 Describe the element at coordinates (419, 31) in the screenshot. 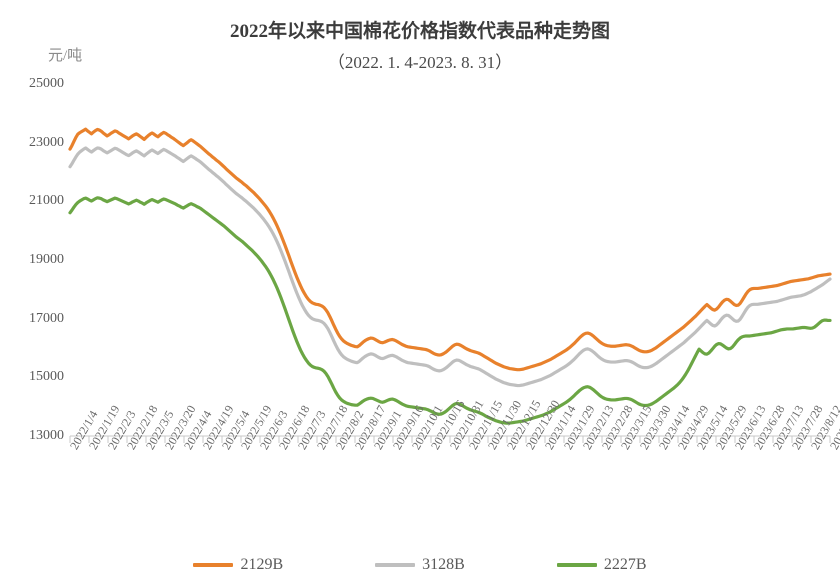

I see `chart-title: 2022年以来中国棉花价格指数代表品种走势图` at that location.